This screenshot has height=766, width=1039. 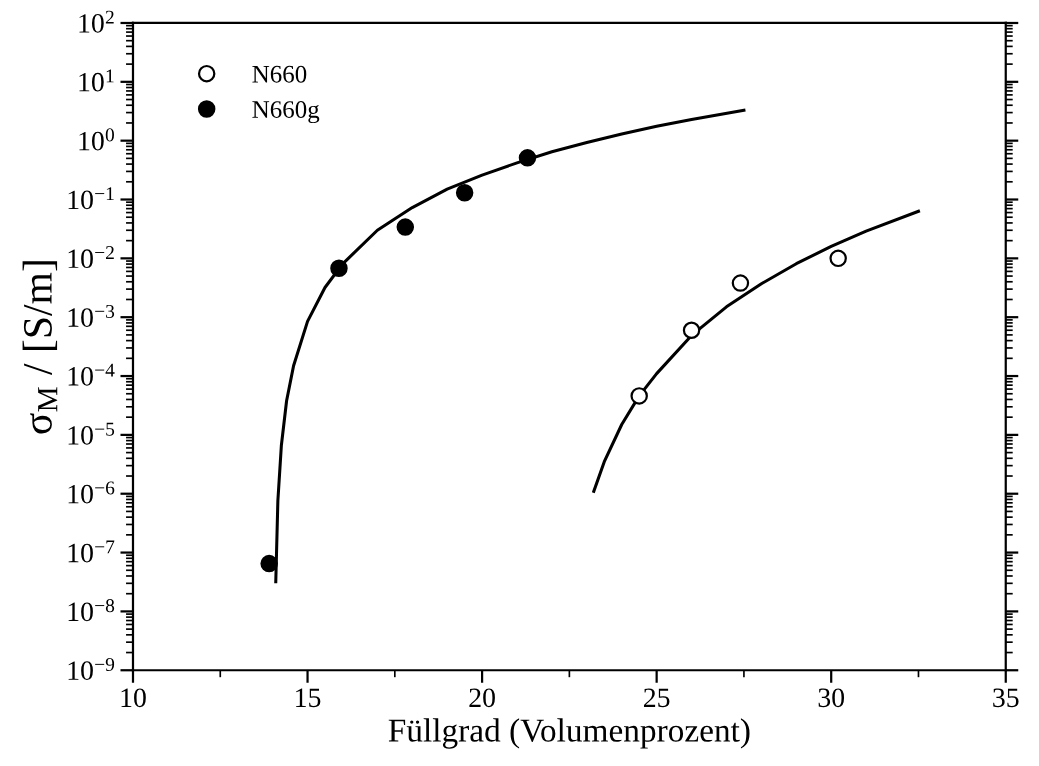 What do you see at coordinates (831, 698) in the screenshot?
I see `x-tick-label: 30` at bounding box center [831, 698].